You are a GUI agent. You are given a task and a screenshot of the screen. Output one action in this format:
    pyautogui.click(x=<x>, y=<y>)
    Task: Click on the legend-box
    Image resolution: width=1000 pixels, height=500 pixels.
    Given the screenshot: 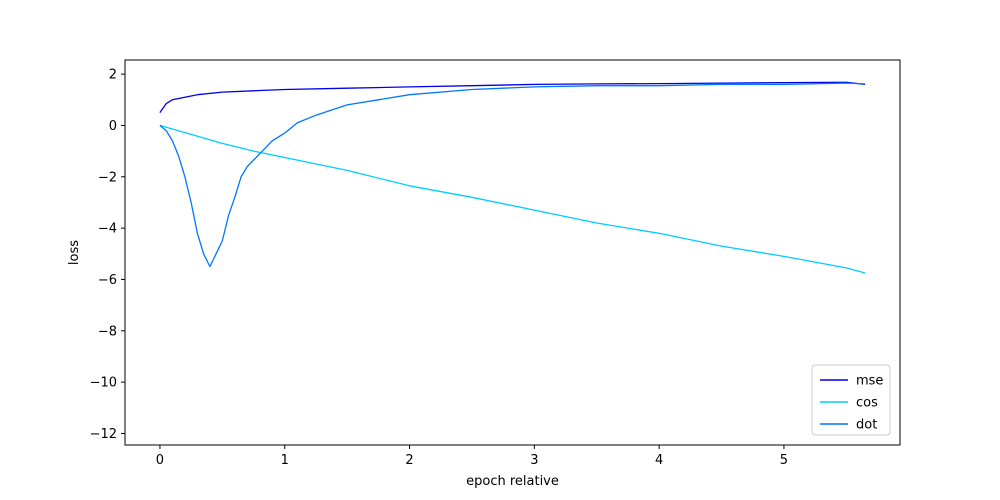 What is the action you would take?
    pyautogui.click(x=851, y=400)
    